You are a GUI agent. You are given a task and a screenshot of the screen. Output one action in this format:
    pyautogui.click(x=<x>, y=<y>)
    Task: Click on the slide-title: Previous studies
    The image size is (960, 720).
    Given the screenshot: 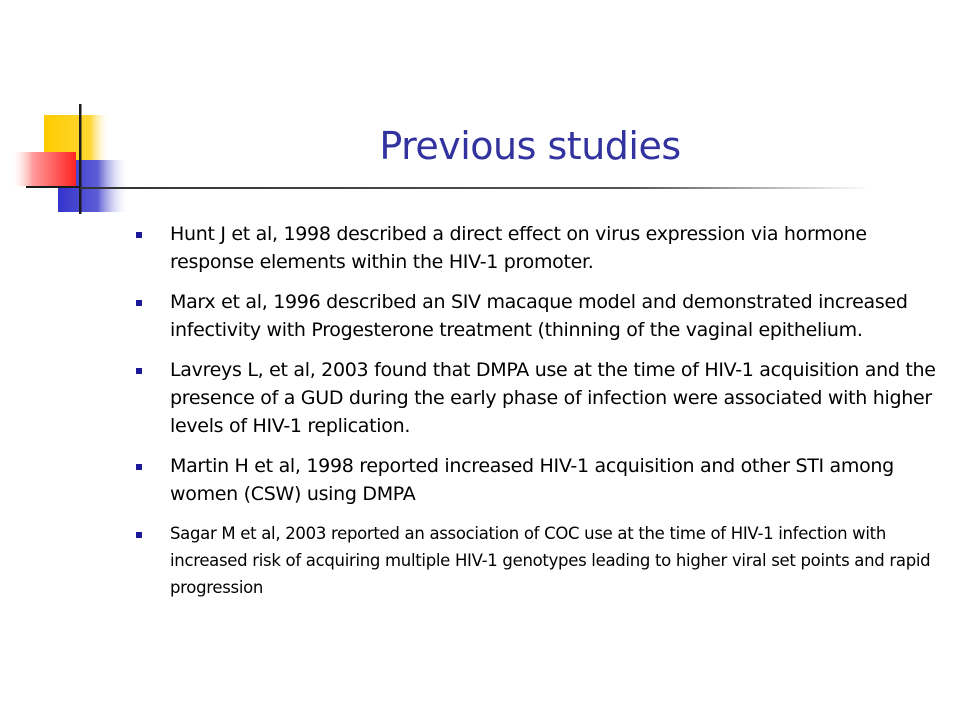 What is the action you would take?
    pyautogui.click(x=530, y=146)
    